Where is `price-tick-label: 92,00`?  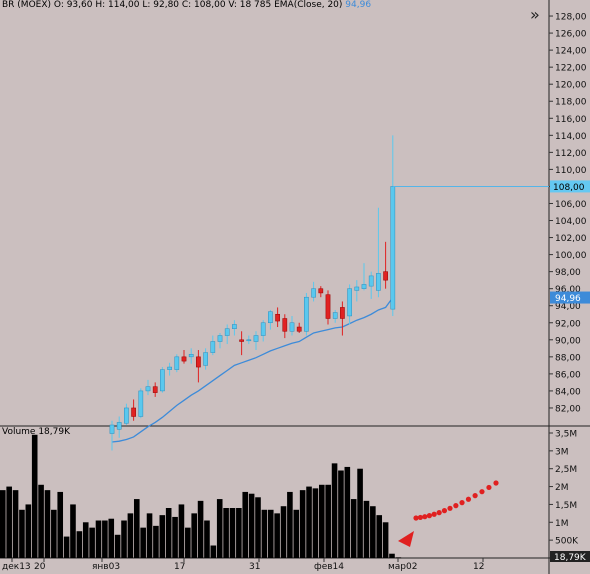
price-tick-label: 92,00 is located at coordinates (568, 324).